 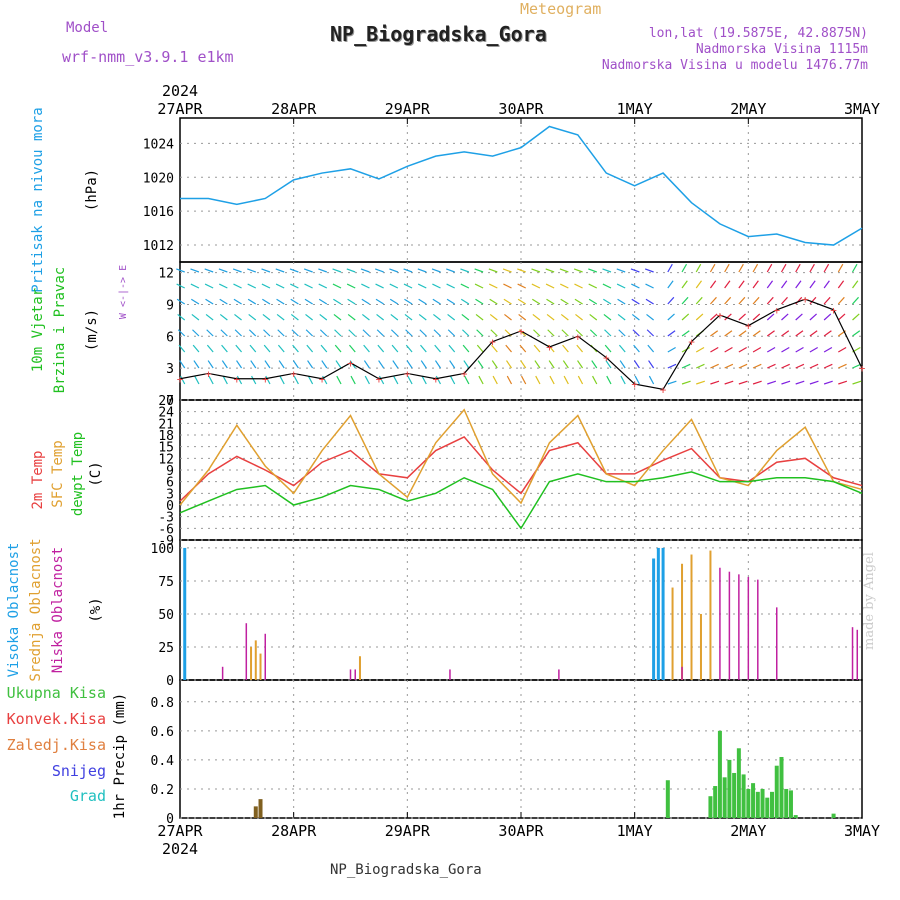 What do you see at coordinates (148, 57) in the screenshot?
I see `model-name: wrf-nmm_v3.9.1 e1km` at bounding box center [148, 57].